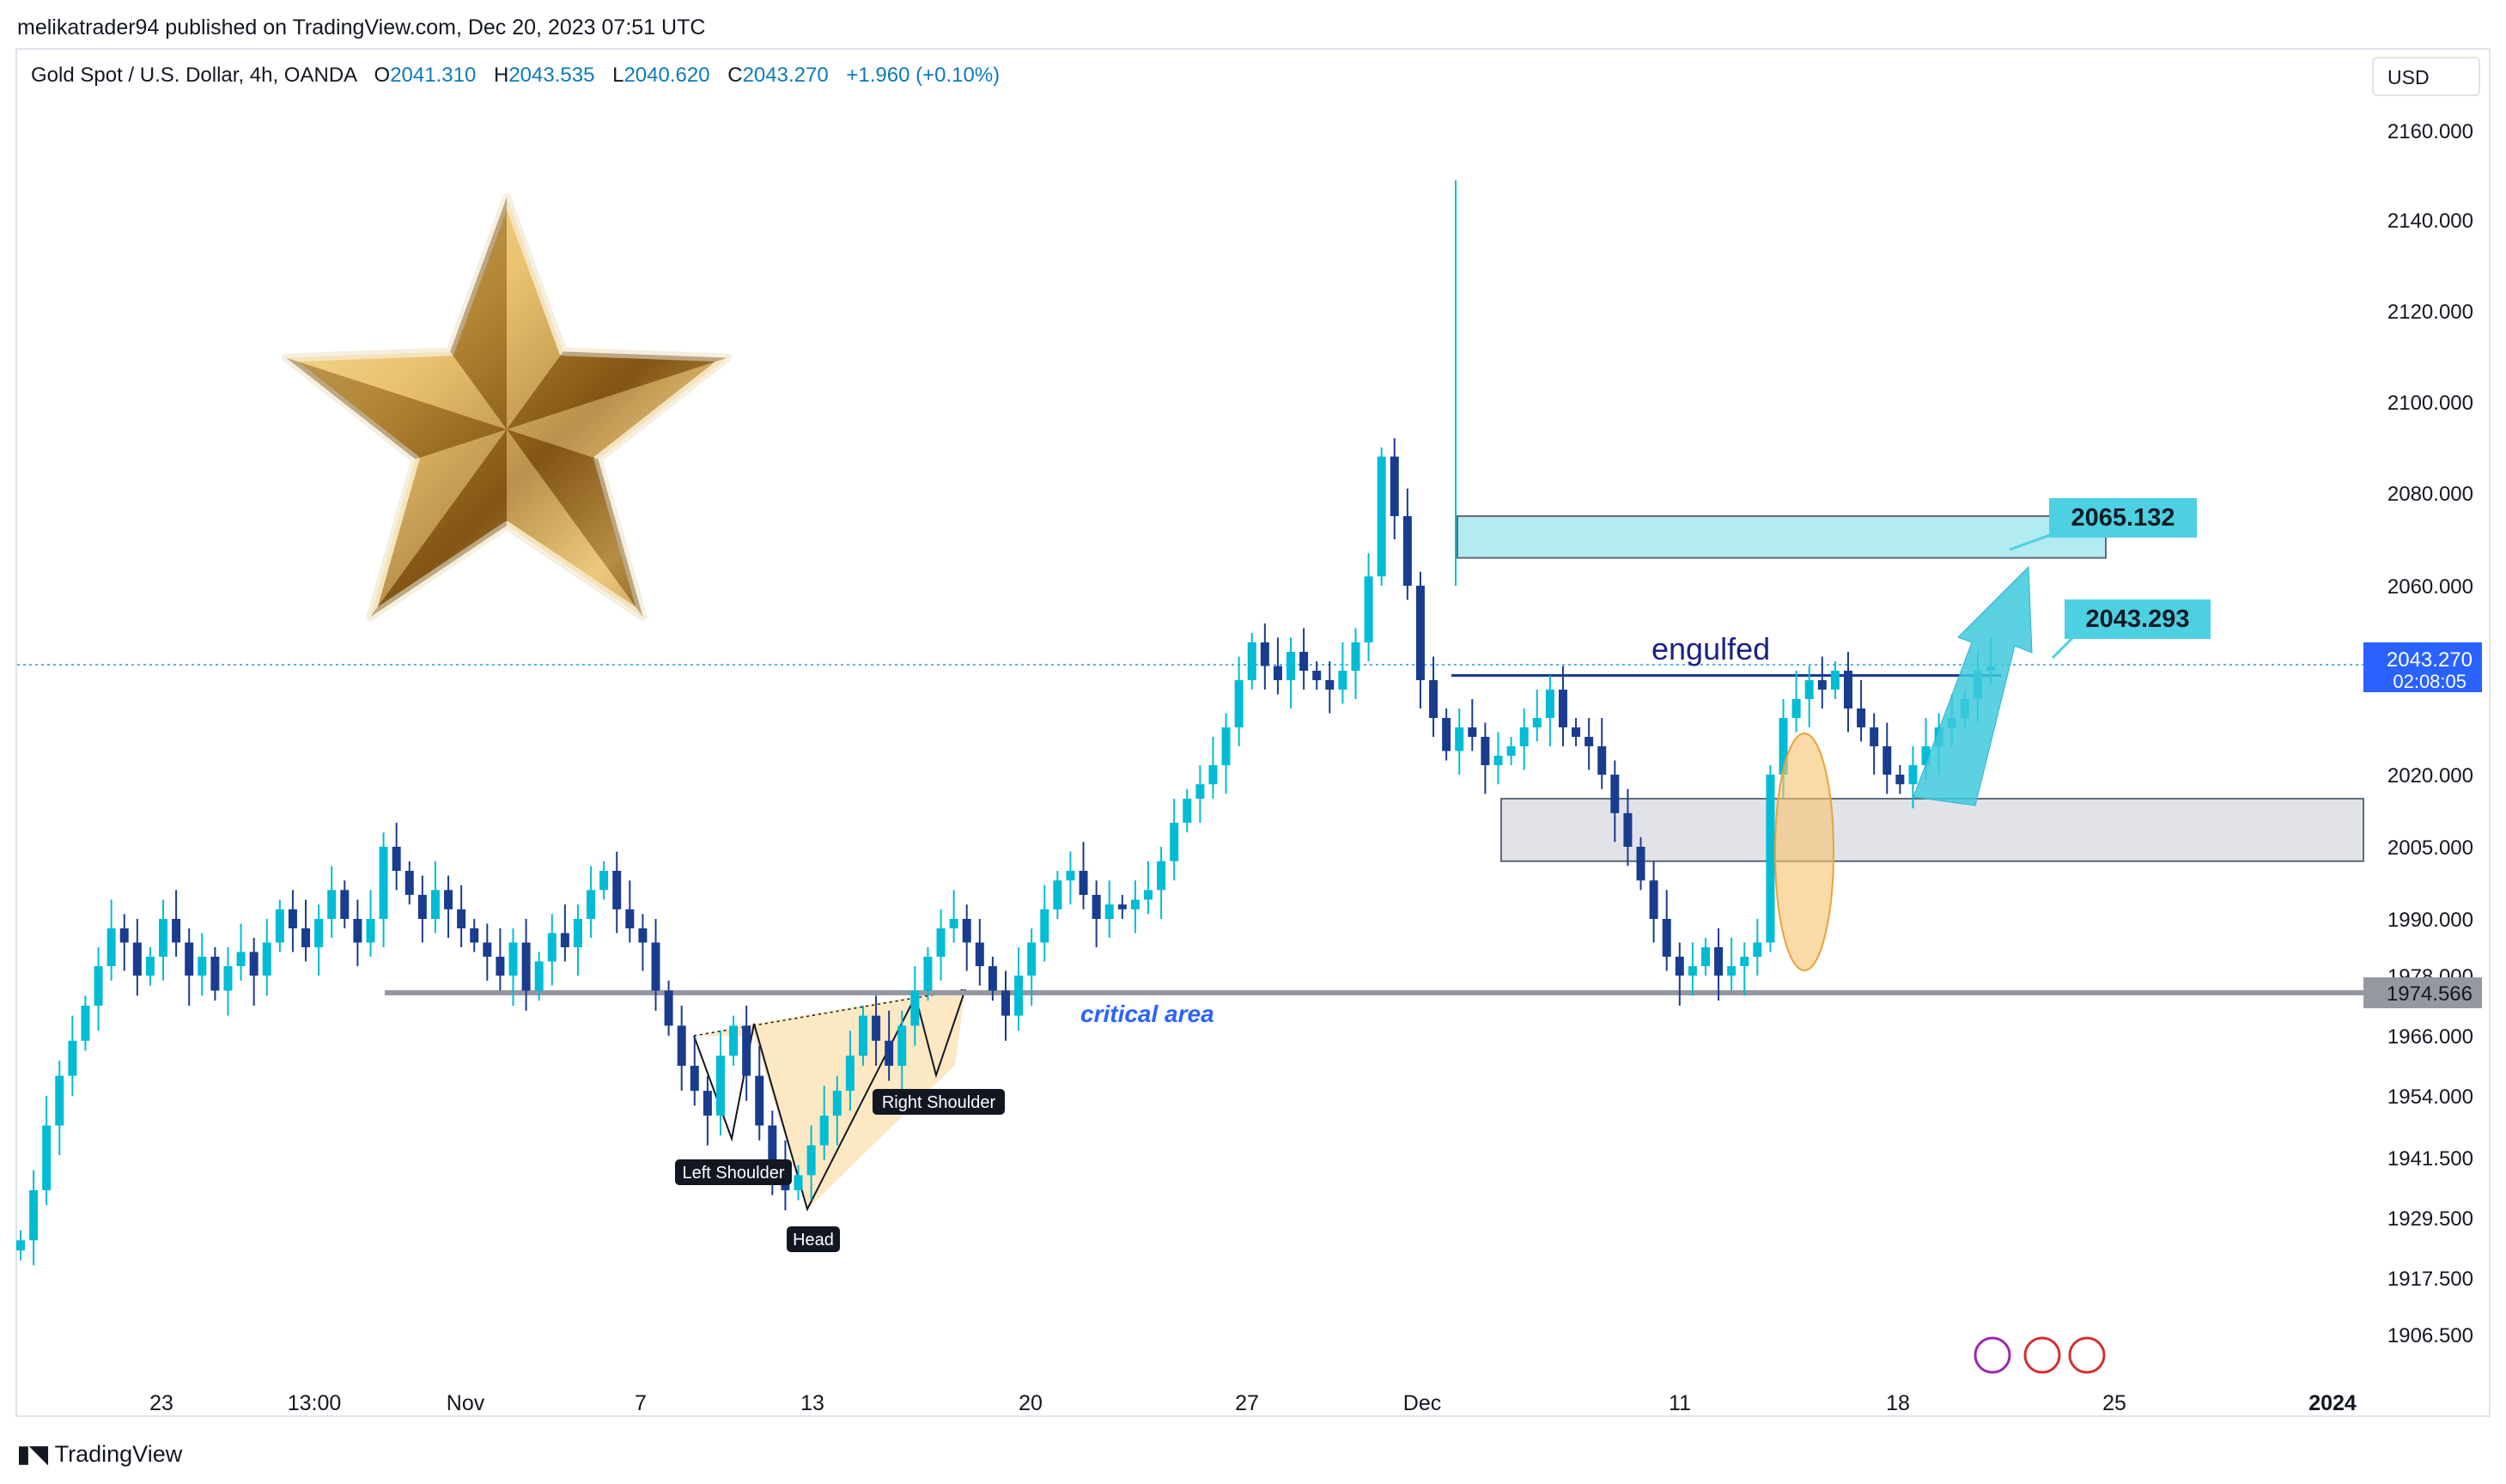 Image resolution: width=2506 pixels, height=1484 pixels. Describe the element at coordinates (1804, 852) in the screenshot. I see `engulfing-ellipse` at that location.